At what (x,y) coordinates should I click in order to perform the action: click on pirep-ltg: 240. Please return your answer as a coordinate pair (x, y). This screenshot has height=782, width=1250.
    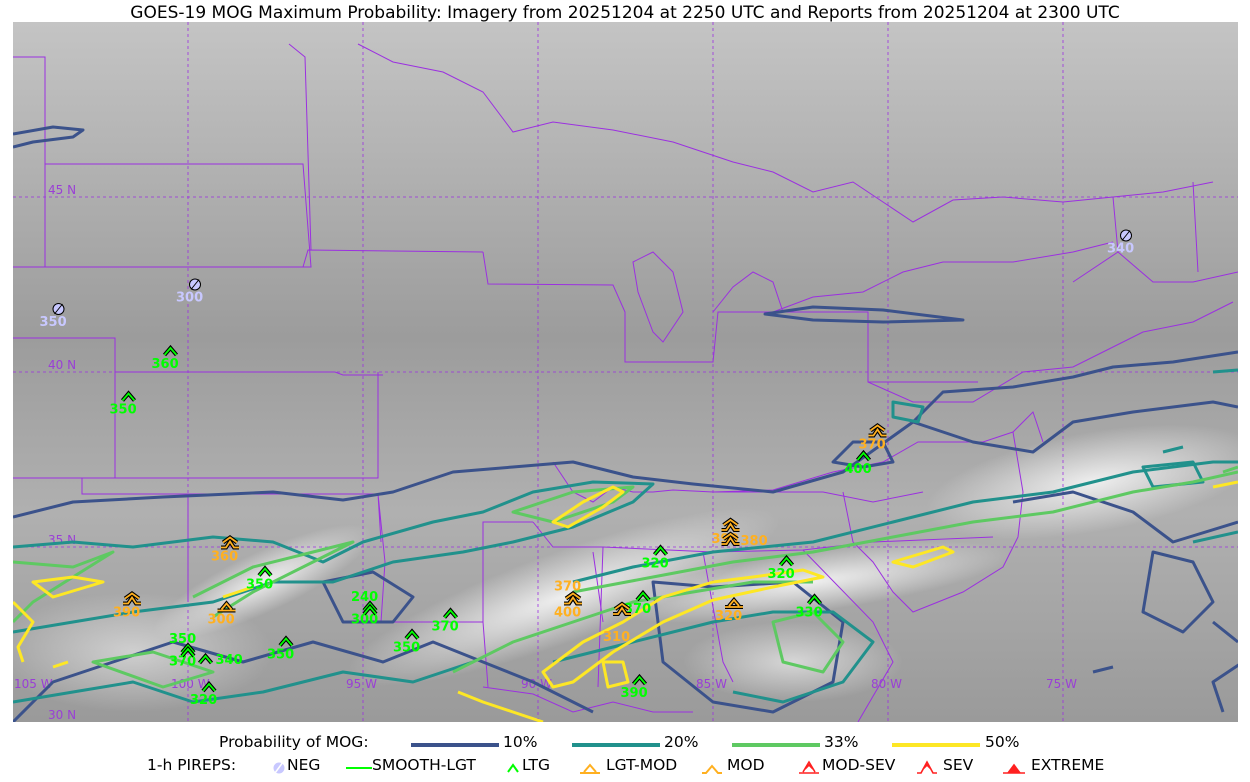
    Looking at the image, I should click on (364, 603).